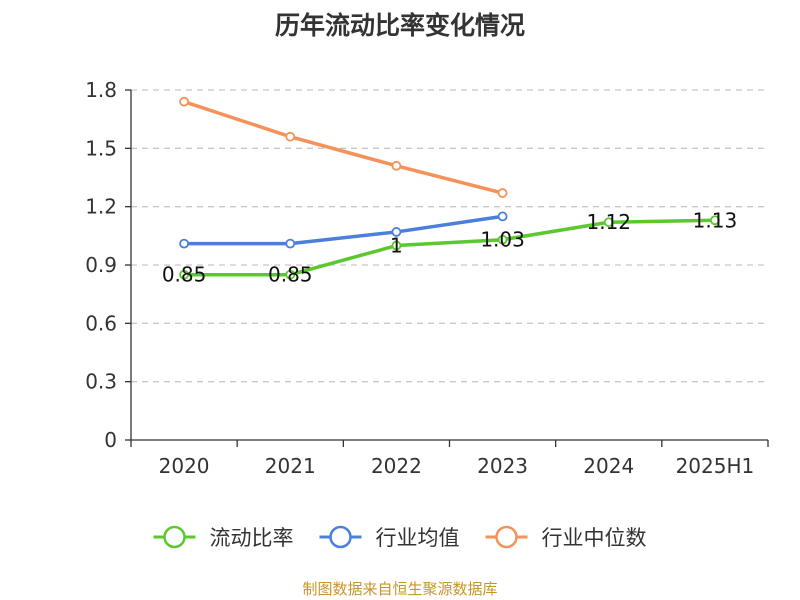 This screenshot has height=600, width=800. I want to click on y-tick-label: 0.6, so click(101, 323).